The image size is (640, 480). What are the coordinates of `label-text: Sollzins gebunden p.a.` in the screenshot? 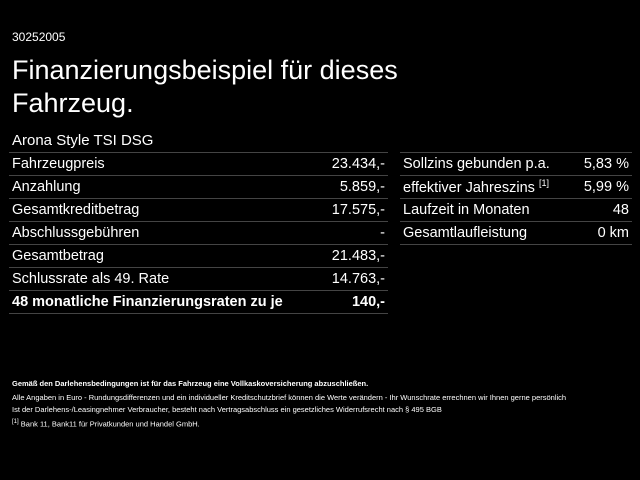 It's located at (476, 164).